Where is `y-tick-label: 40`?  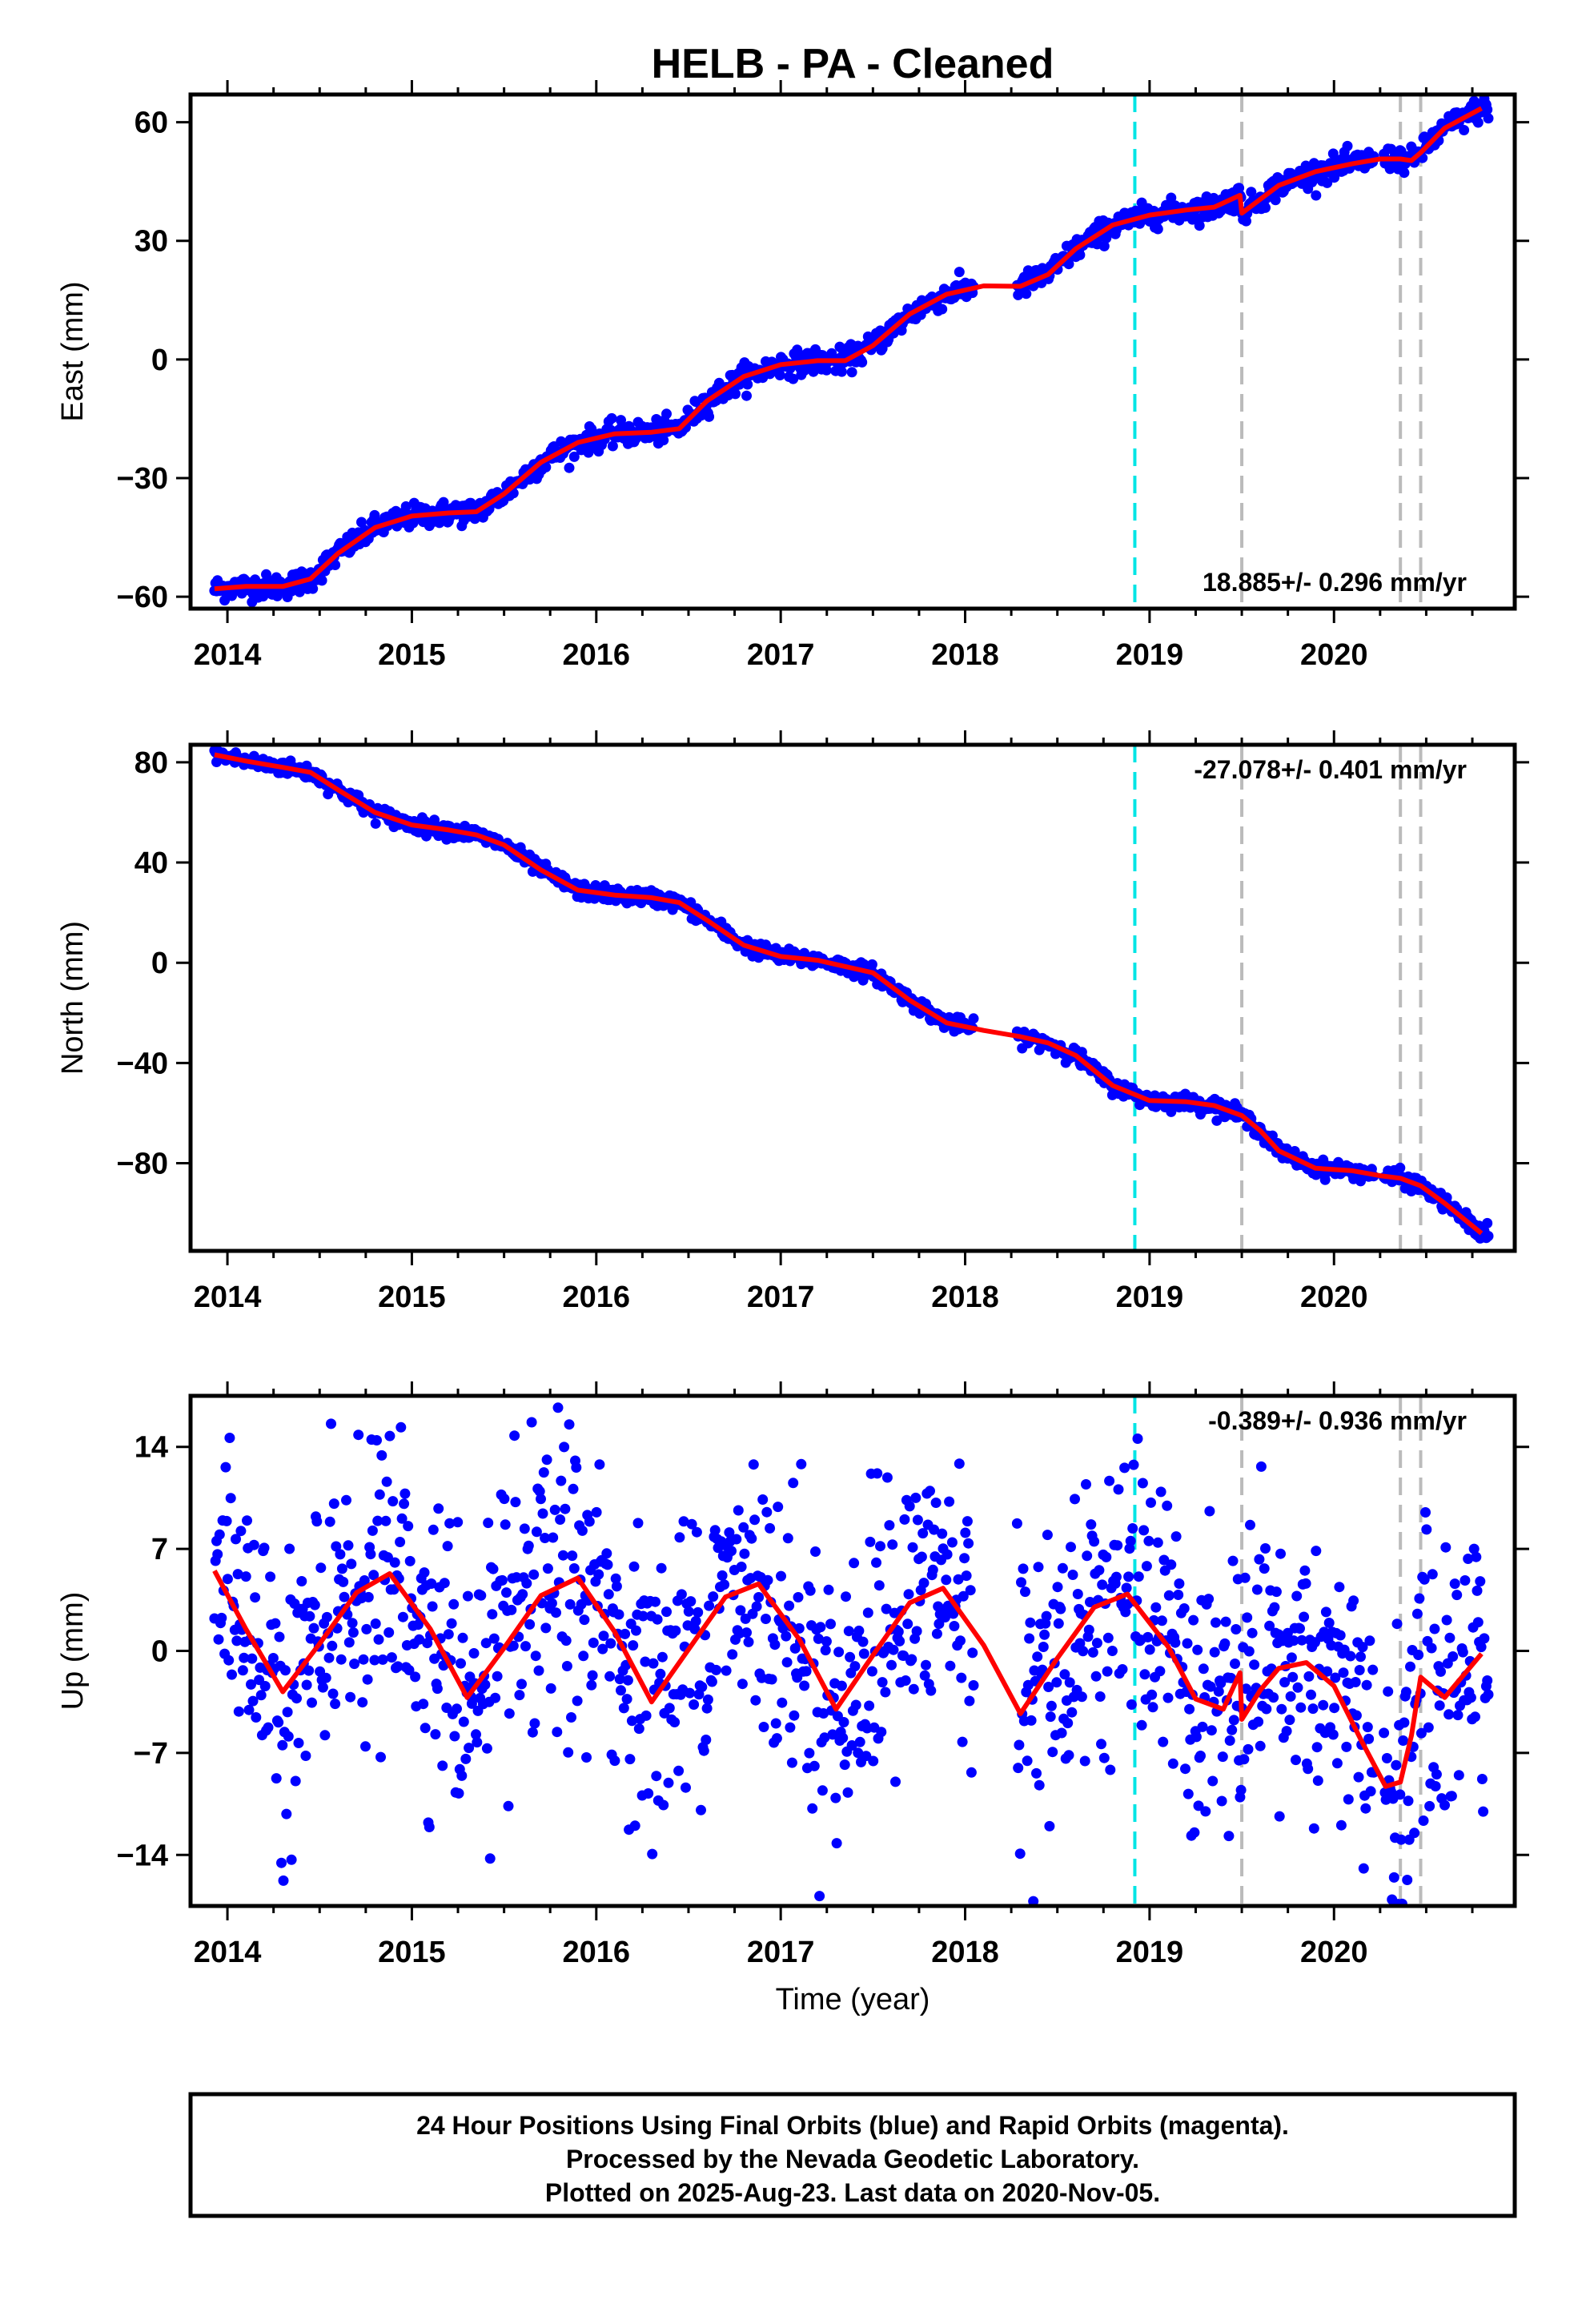 y-tick-label: 40 is located at coordinates (151, 863).